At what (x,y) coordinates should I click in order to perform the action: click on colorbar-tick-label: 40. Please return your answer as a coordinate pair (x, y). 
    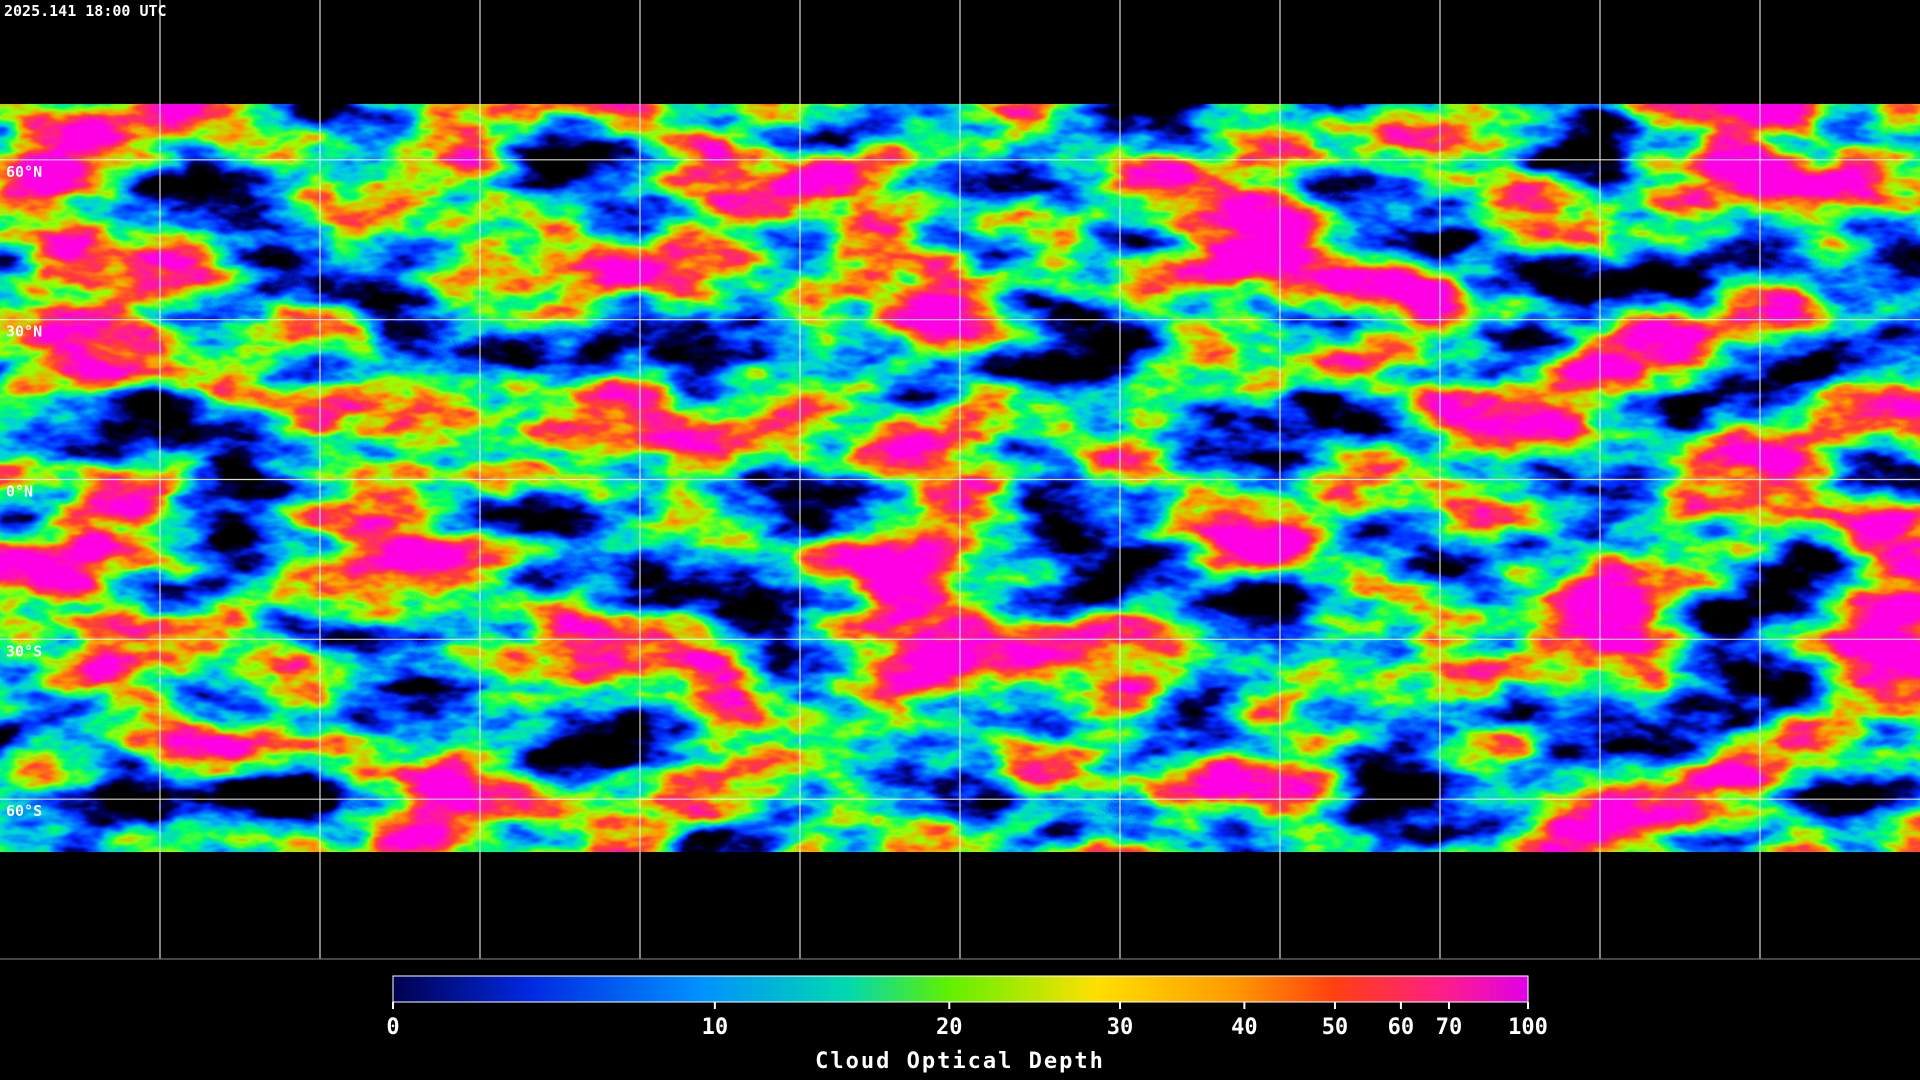
    Looking at the image, I should click on (1244, 1027).